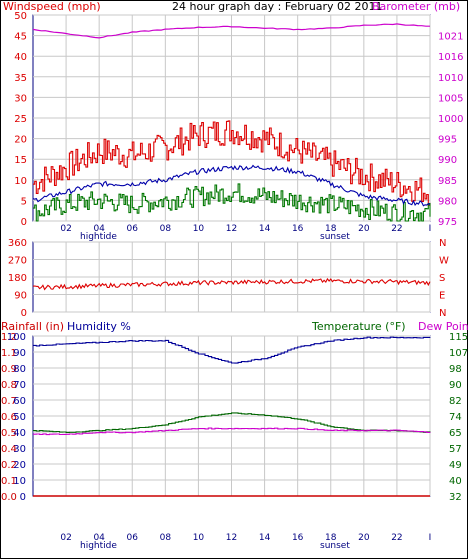 The height and width of the screenshot is (559, 468). What do you see at coordinates (232, 202) in the screenshot?
I see `wind-speed-series` at bounding box center [232, 202].